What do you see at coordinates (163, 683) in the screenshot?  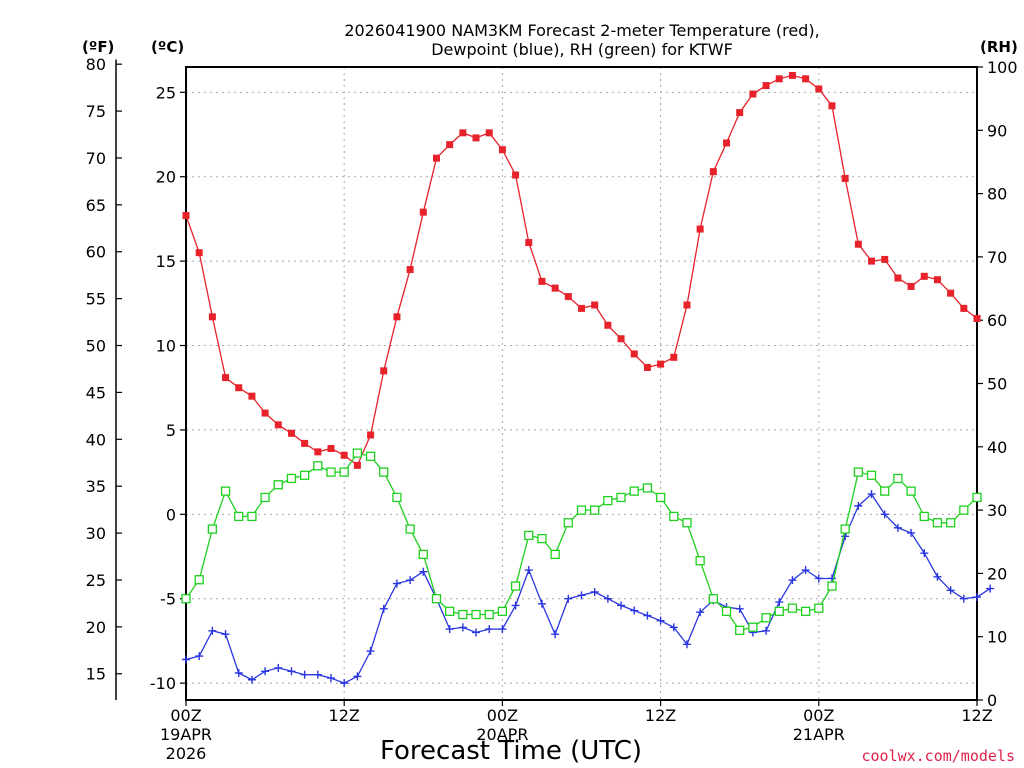 I see `celsius-tick-label: -10` at bounding box center [163, 683].